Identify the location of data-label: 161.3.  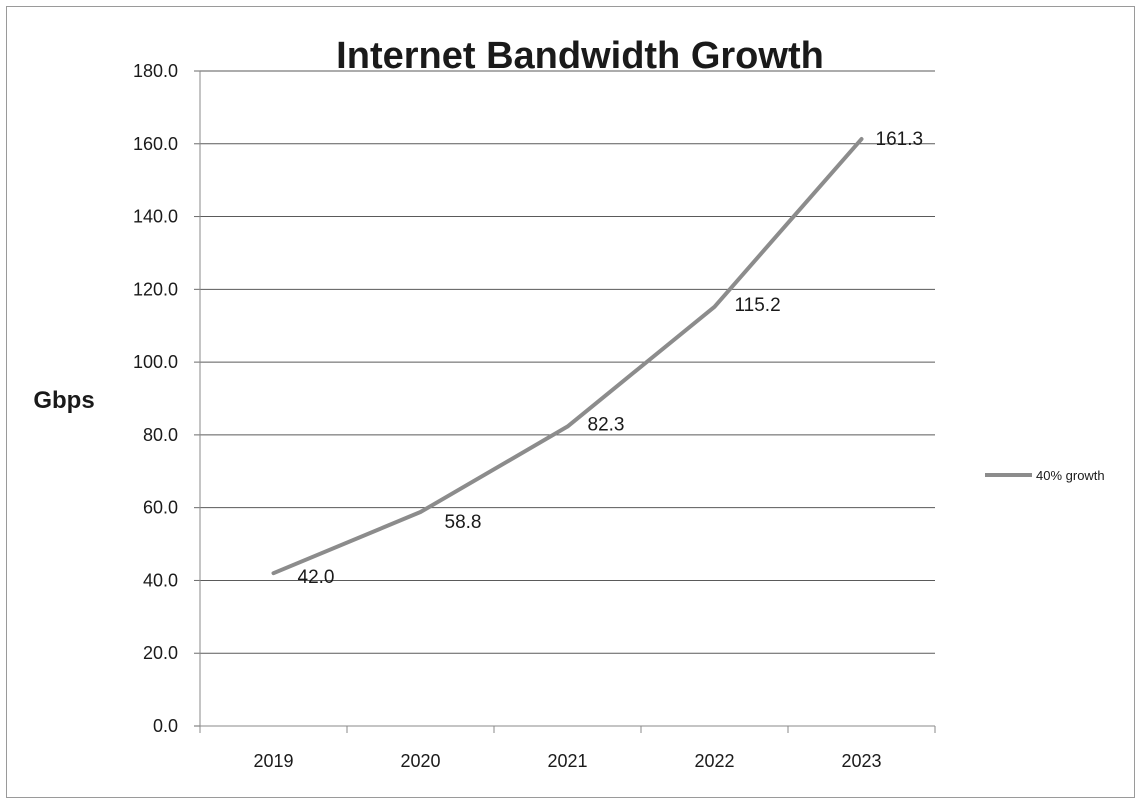
(900, 139).